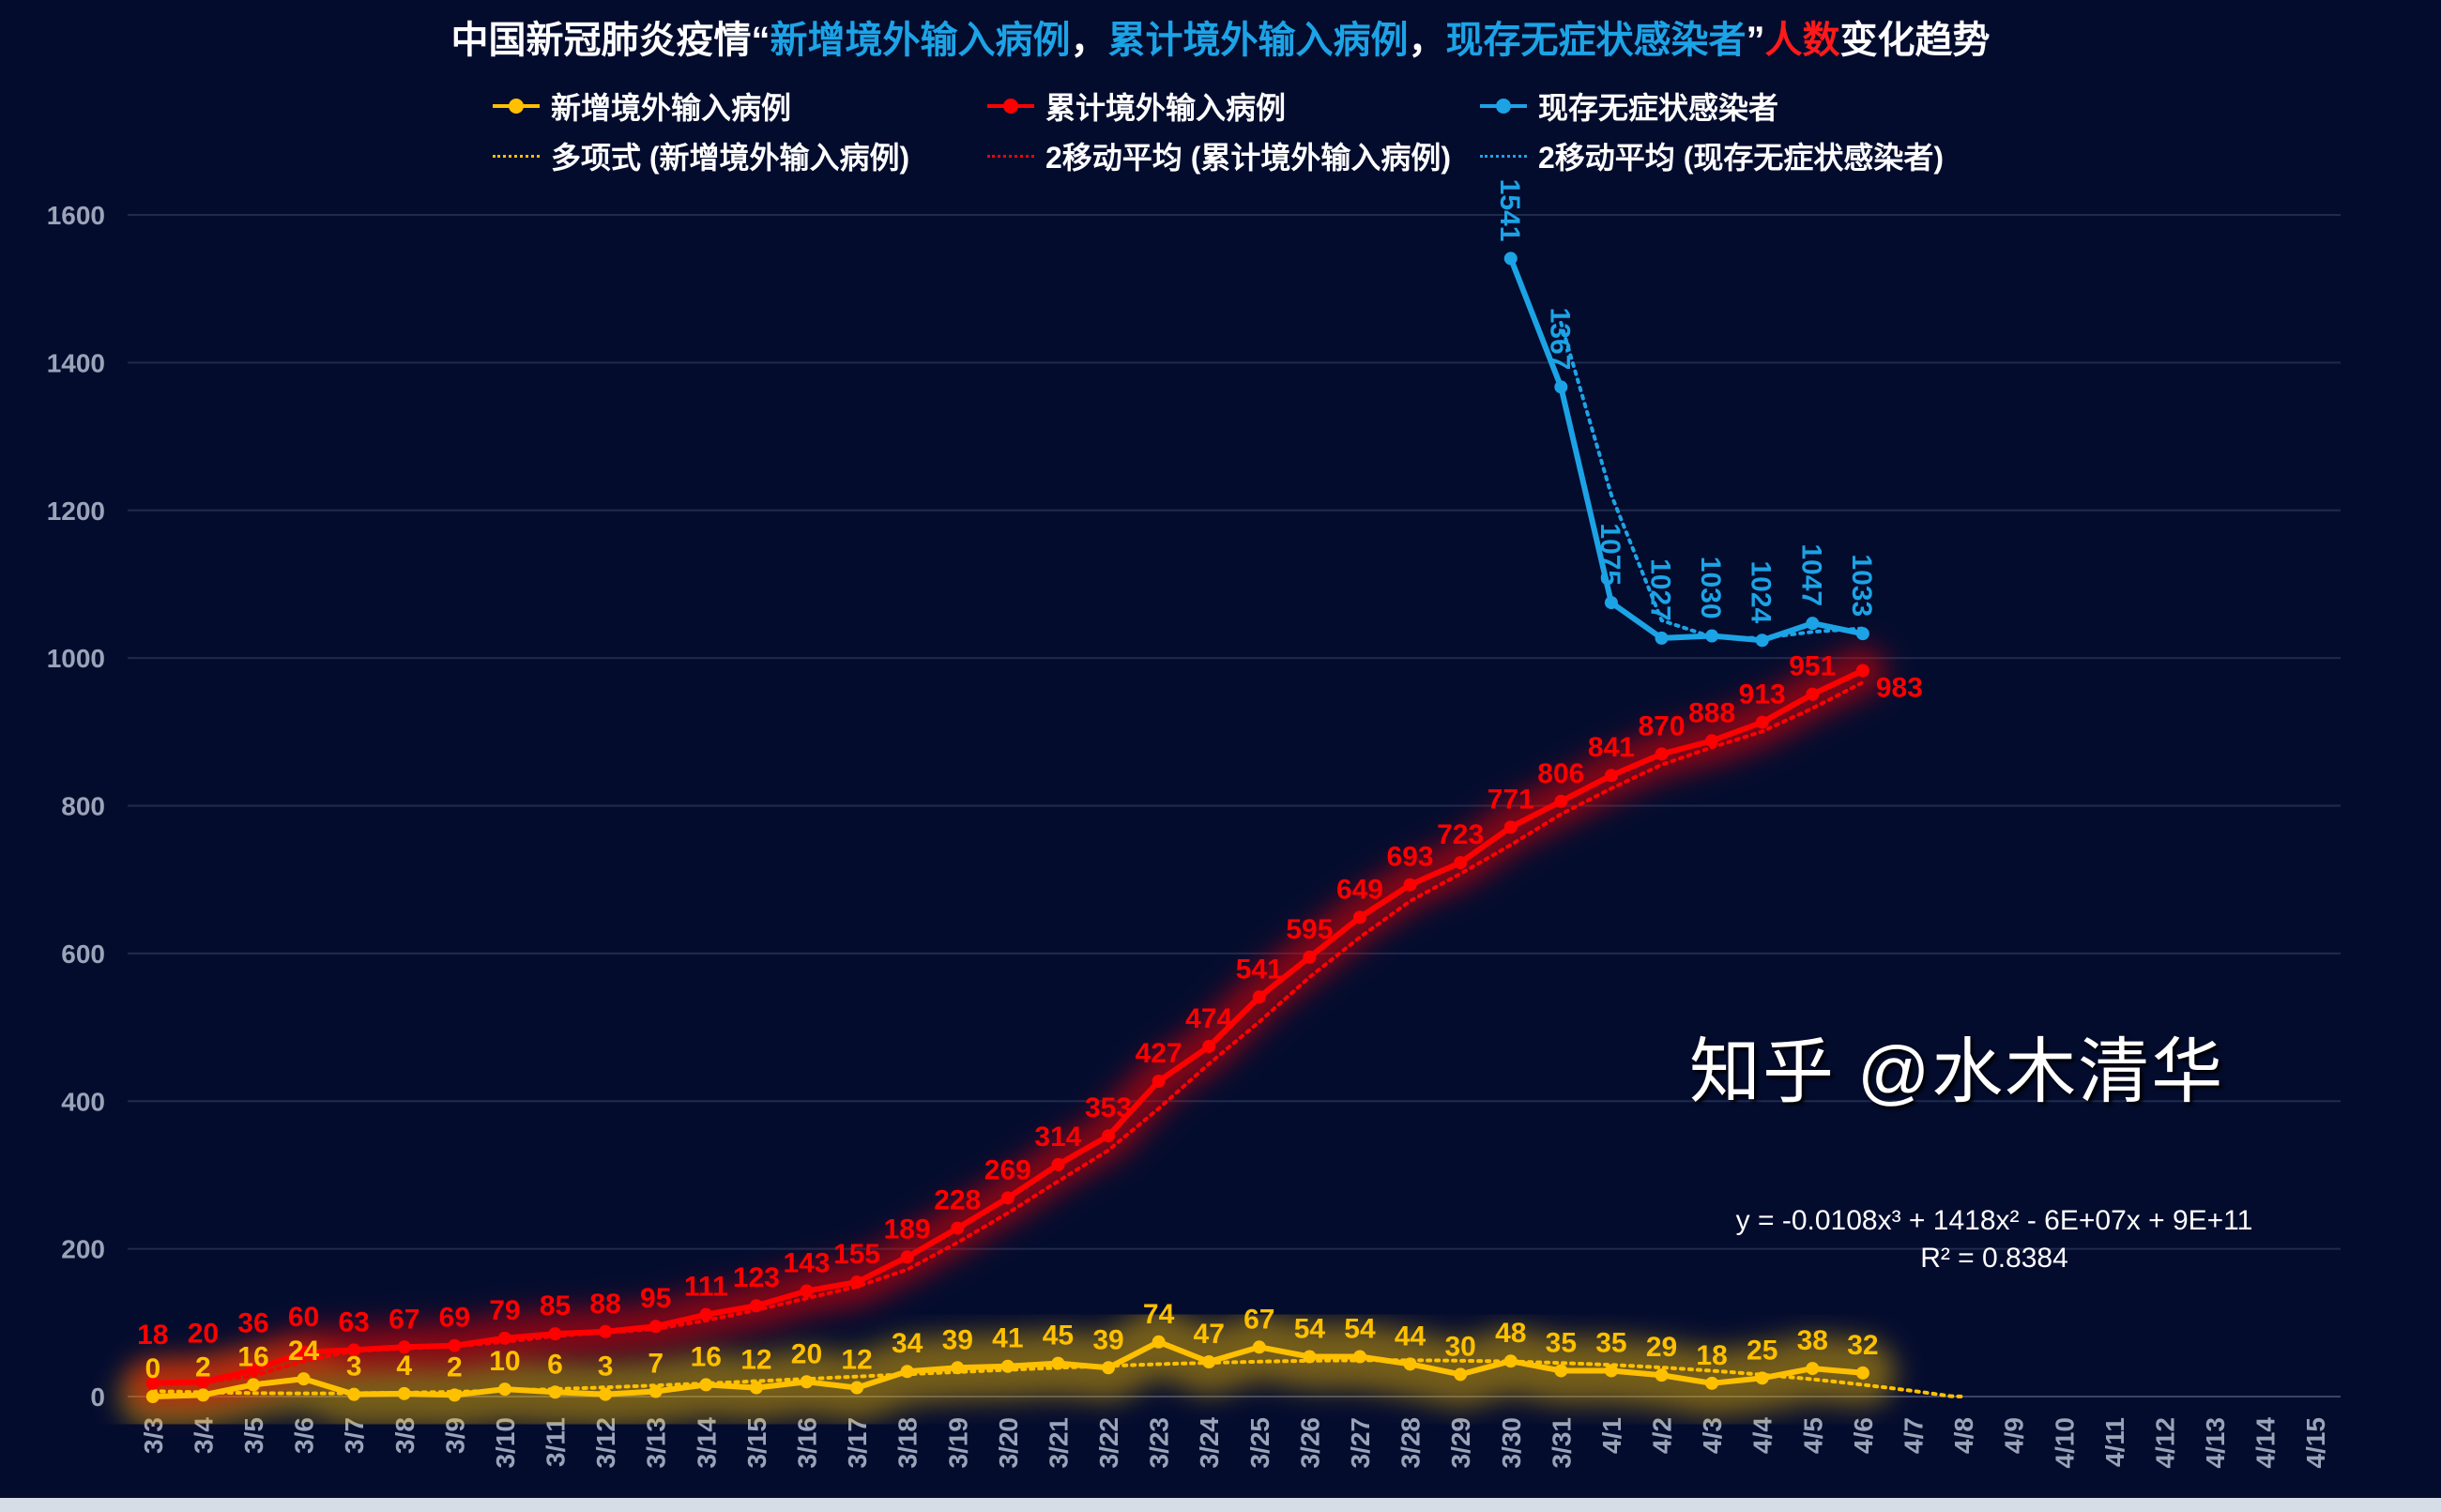 Image resolution: width=2441 pixels, height=1512 pixels. I want to click on data-label: 143, so click(806, 1262).